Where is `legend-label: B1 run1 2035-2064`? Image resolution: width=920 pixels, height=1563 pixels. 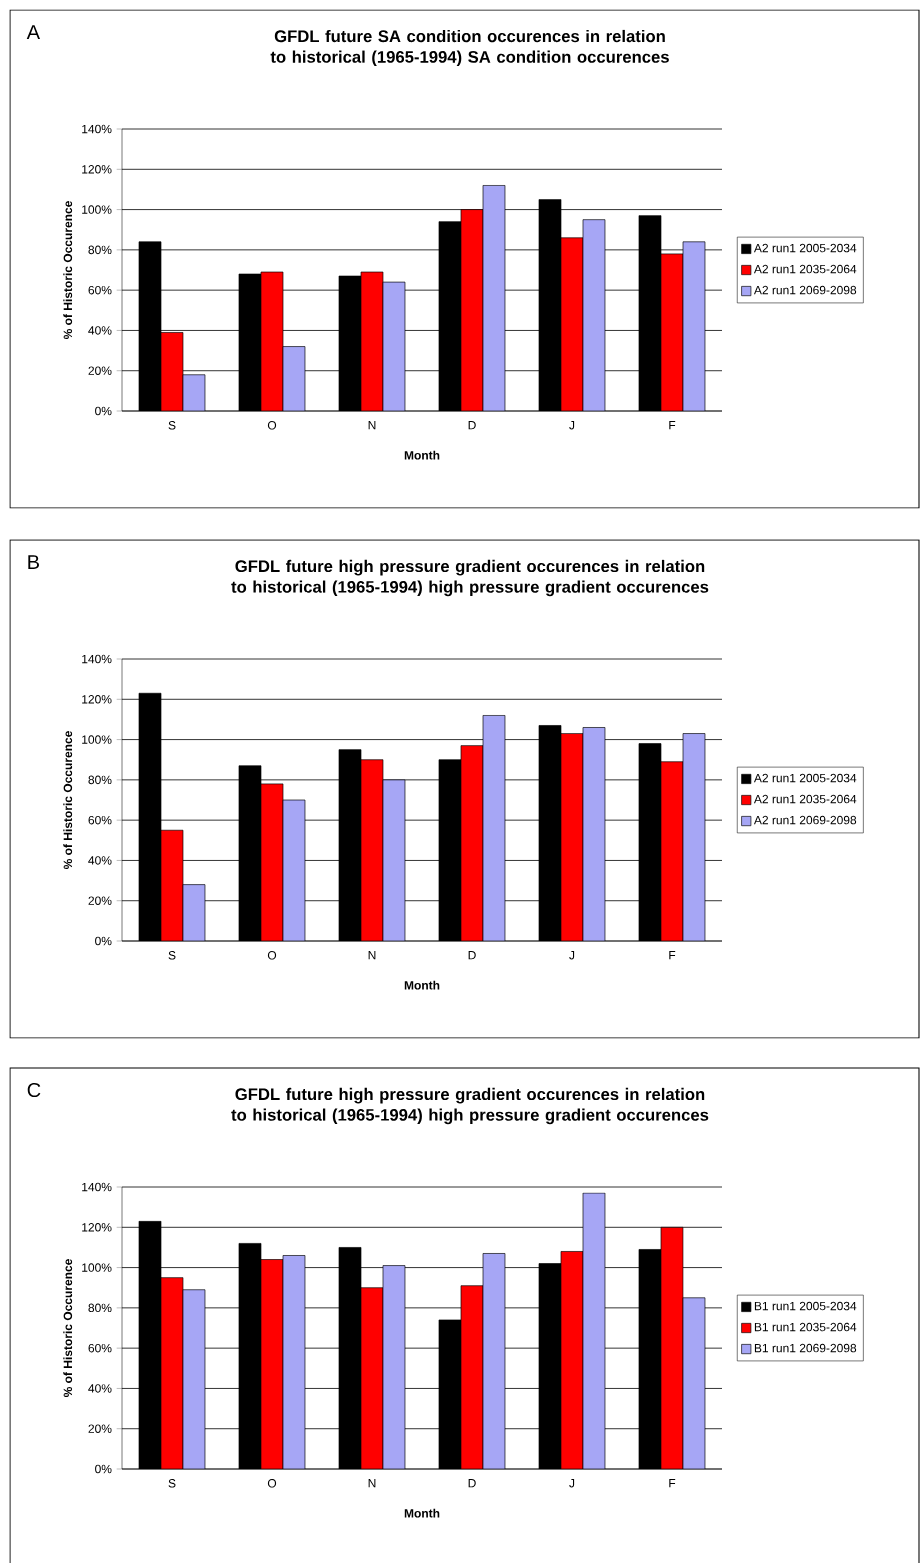
legend-label: B1 run1 2035-2064 is located at coordinates (805, 1327).